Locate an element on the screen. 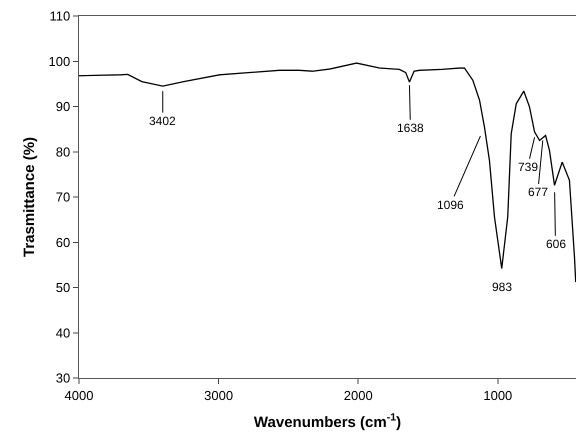  annotation: 1638 is located at coordinates (410, 128).